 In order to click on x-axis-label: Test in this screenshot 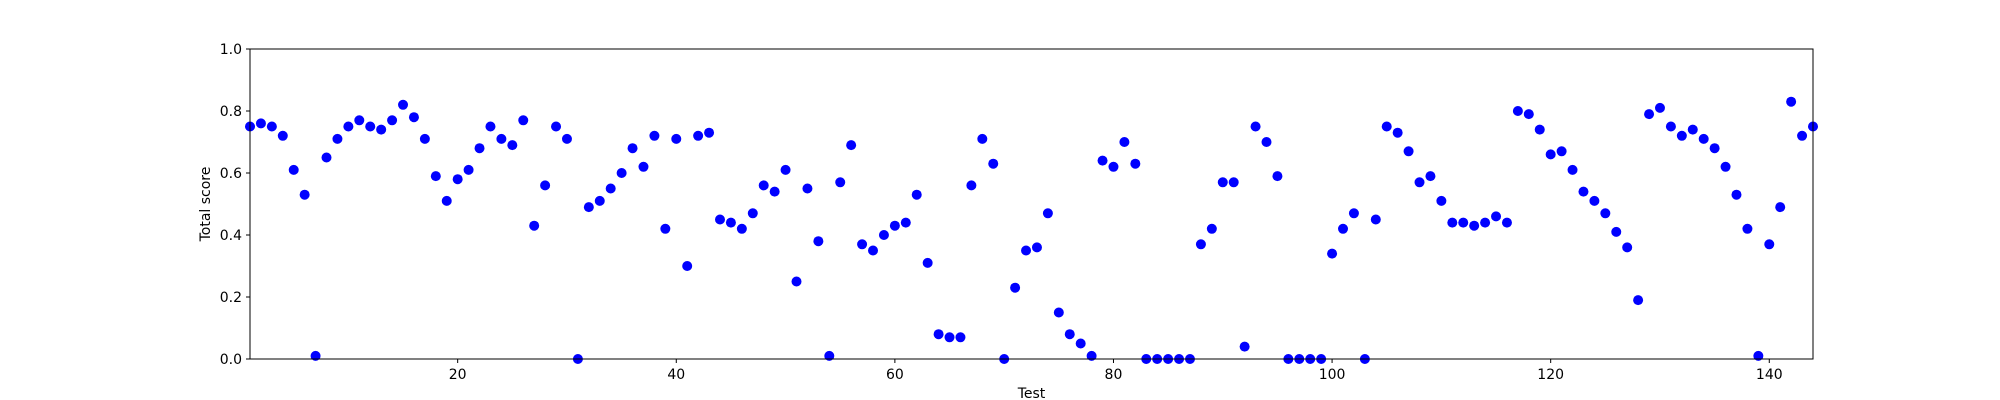, I will do `click(1031, 393)`.